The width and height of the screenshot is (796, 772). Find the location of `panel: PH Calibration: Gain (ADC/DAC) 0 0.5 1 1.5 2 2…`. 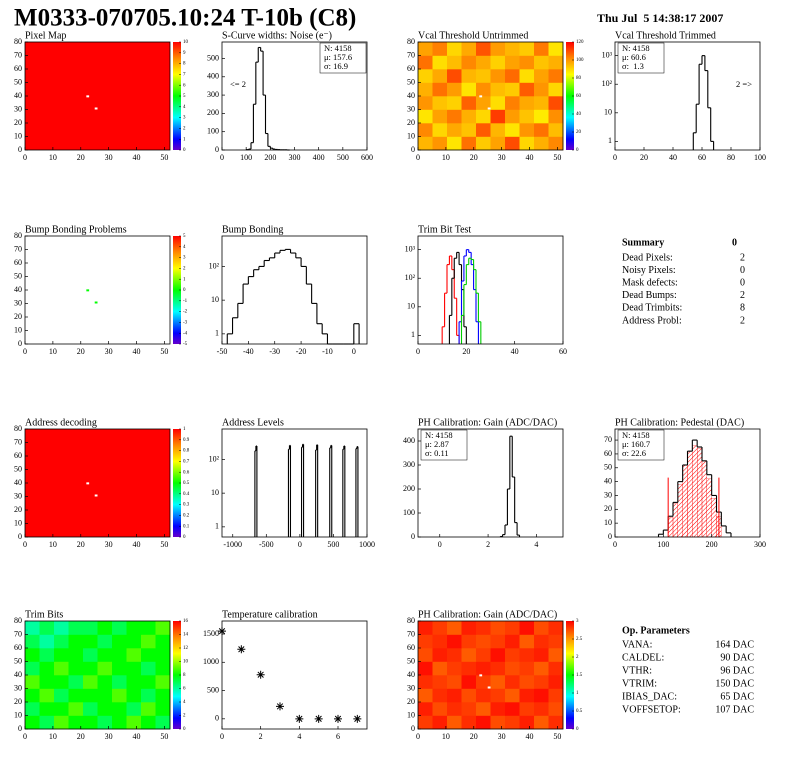

panel: PH Calibration: Gain (ADC/DAC) 0 0.5 1 1.5 2 2… is located at coordinates (495, 675).